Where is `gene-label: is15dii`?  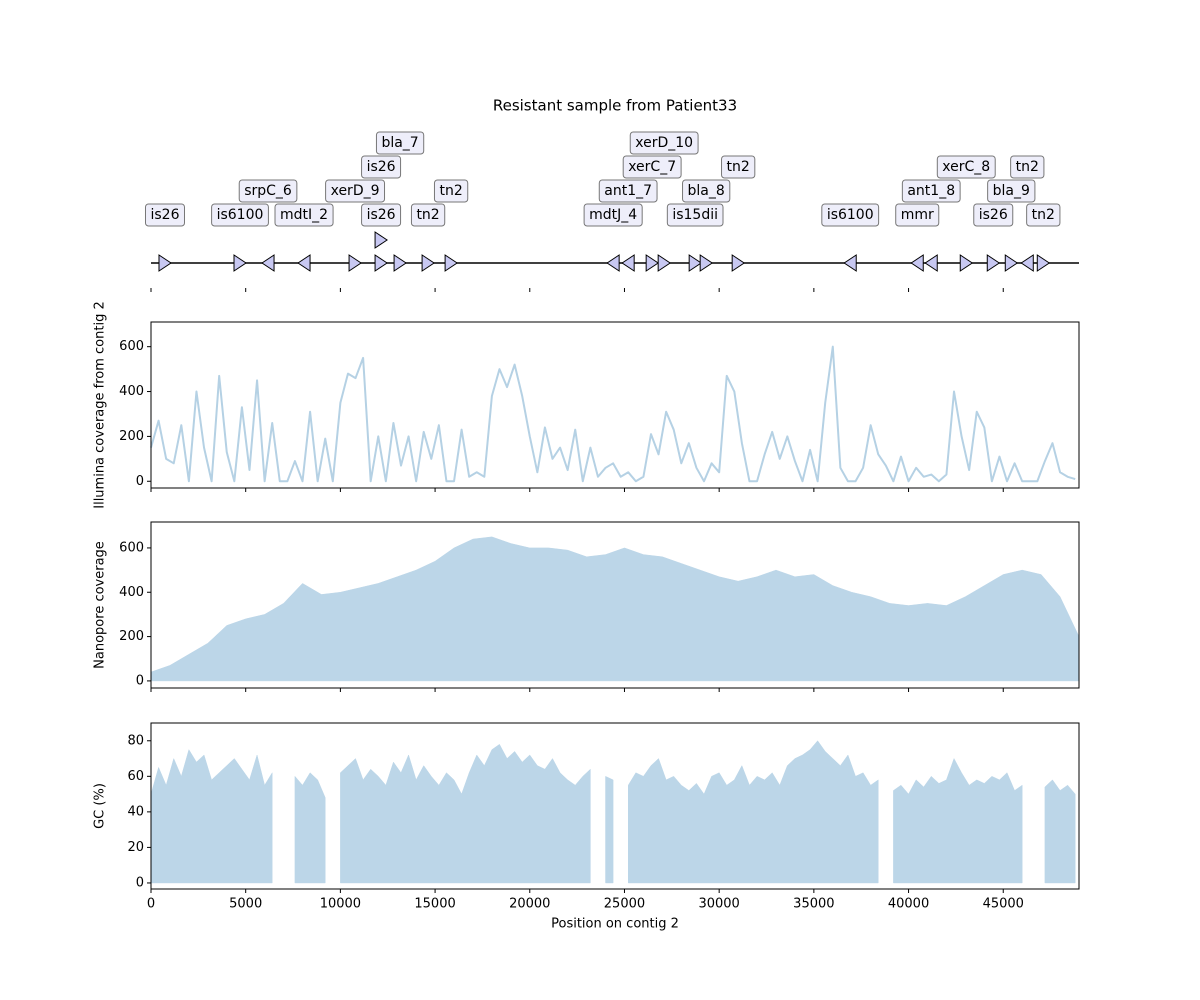 gene-label: is15dii is located at coordinates (695, 215).